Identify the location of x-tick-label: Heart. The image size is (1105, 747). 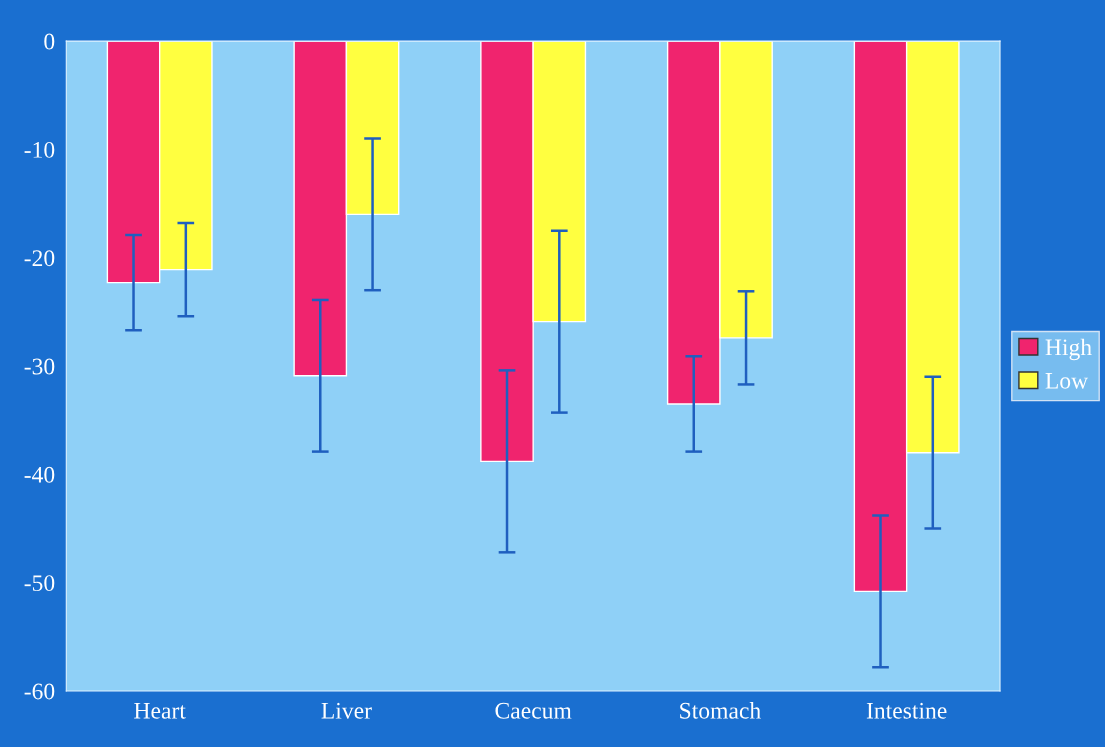
(160, 711).